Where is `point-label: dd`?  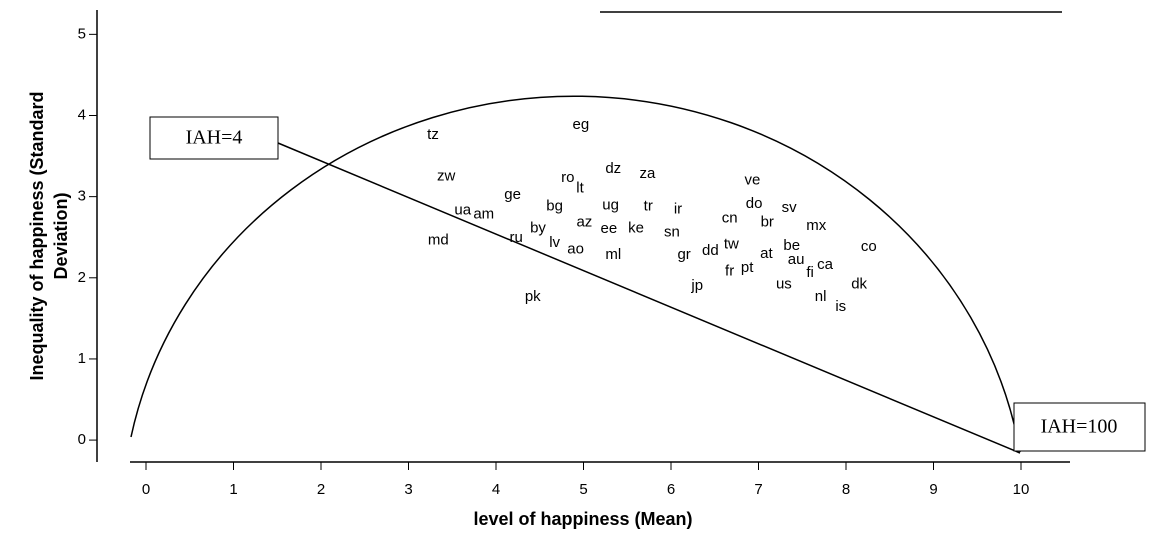
point-label: dd is located at coordinates (710, 250).